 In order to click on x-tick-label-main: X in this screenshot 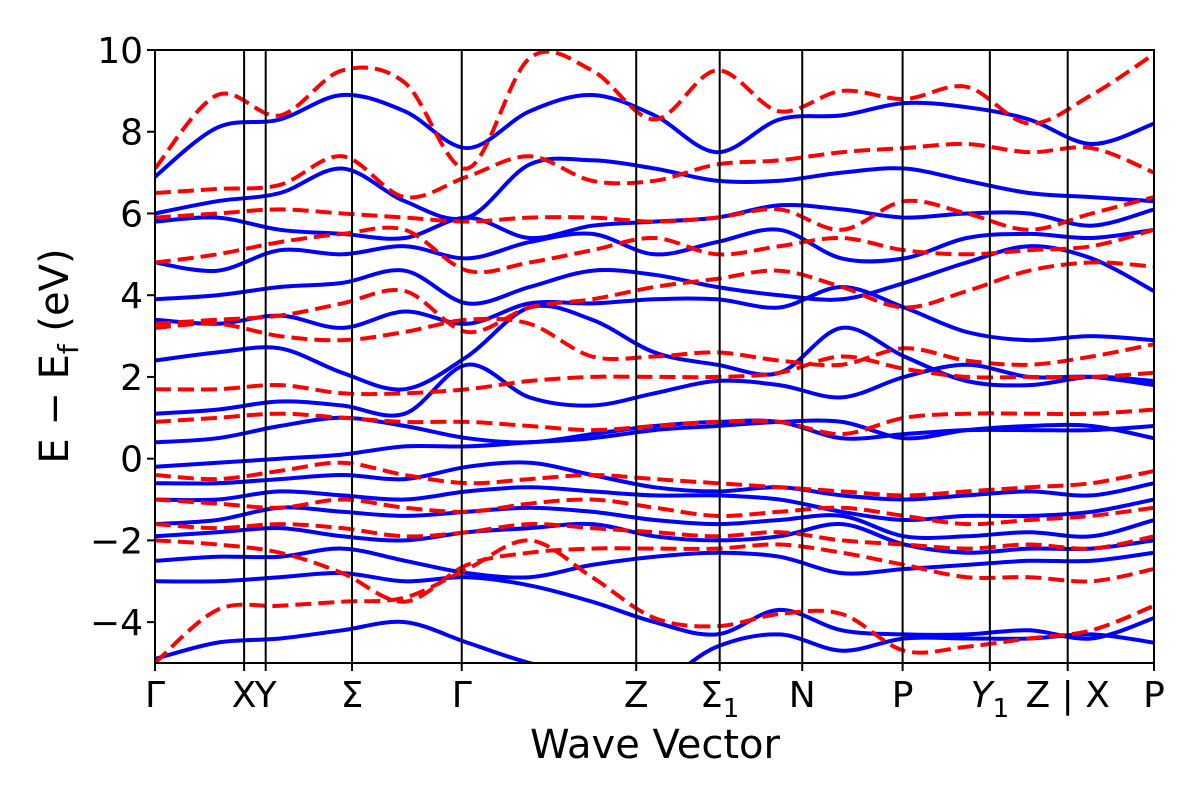, I will do `click(244, 695)`.